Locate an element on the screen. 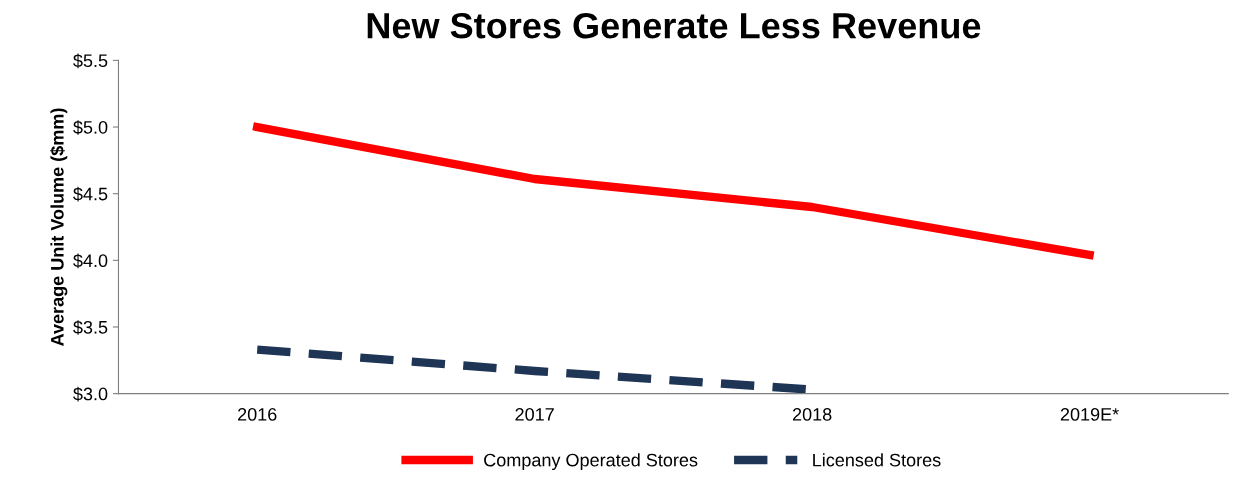 Image resolution: width=1247 pixels, height=483 pixels. y-axis-title: Average Unit Volume ($mm) is located at coordinates (59, 227).